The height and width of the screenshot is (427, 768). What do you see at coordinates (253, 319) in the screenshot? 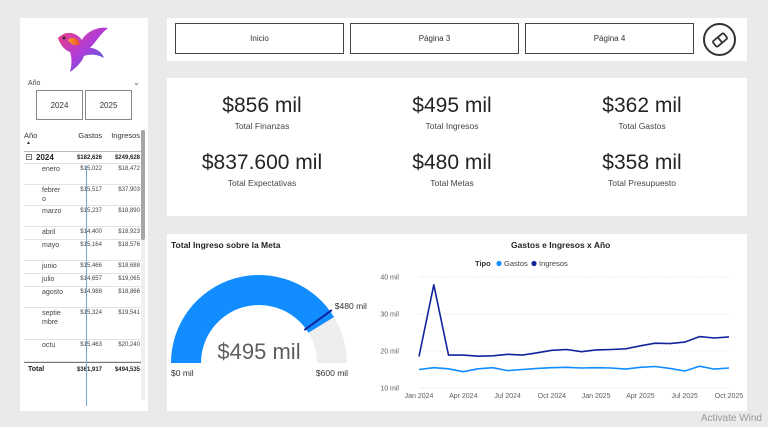
I see `gauge-value-arc` at bounding box center [253, 319].